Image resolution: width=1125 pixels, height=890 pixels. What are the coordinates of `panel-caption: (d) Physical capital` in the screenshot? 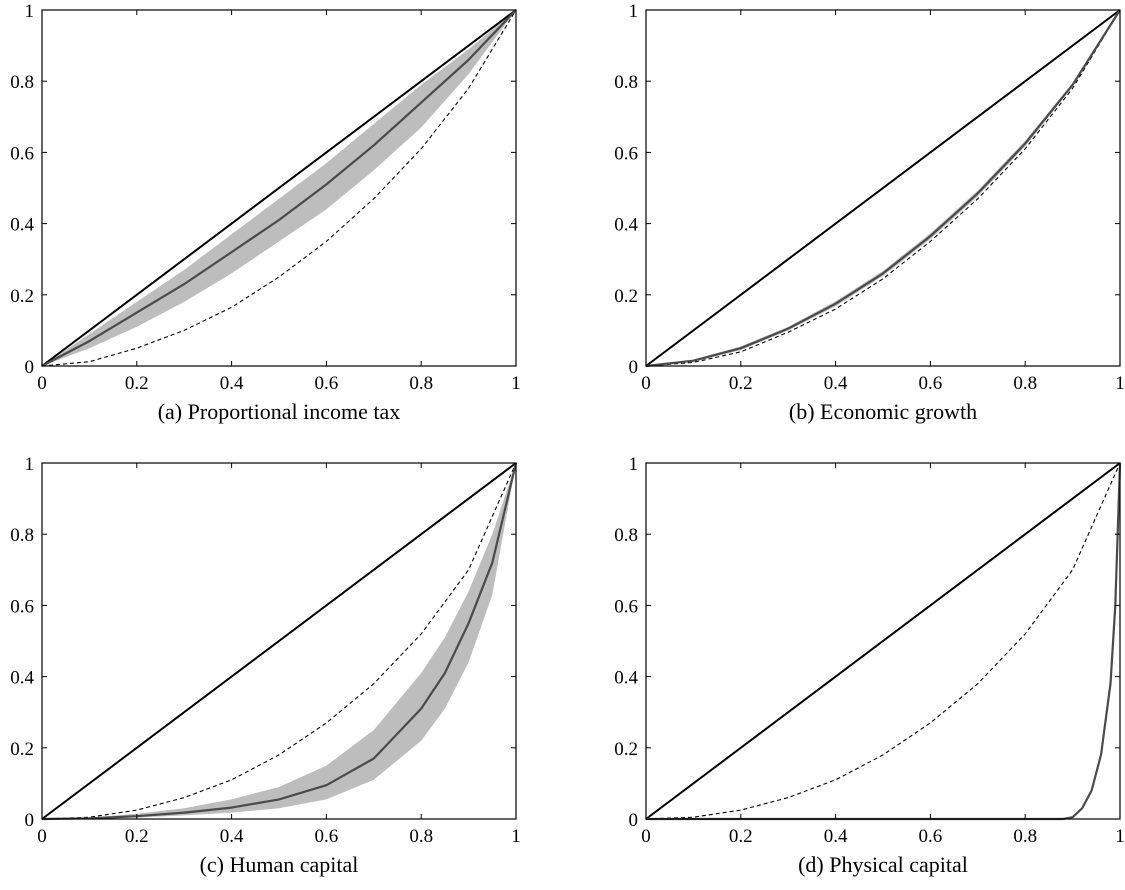 It's located at (883, 864).